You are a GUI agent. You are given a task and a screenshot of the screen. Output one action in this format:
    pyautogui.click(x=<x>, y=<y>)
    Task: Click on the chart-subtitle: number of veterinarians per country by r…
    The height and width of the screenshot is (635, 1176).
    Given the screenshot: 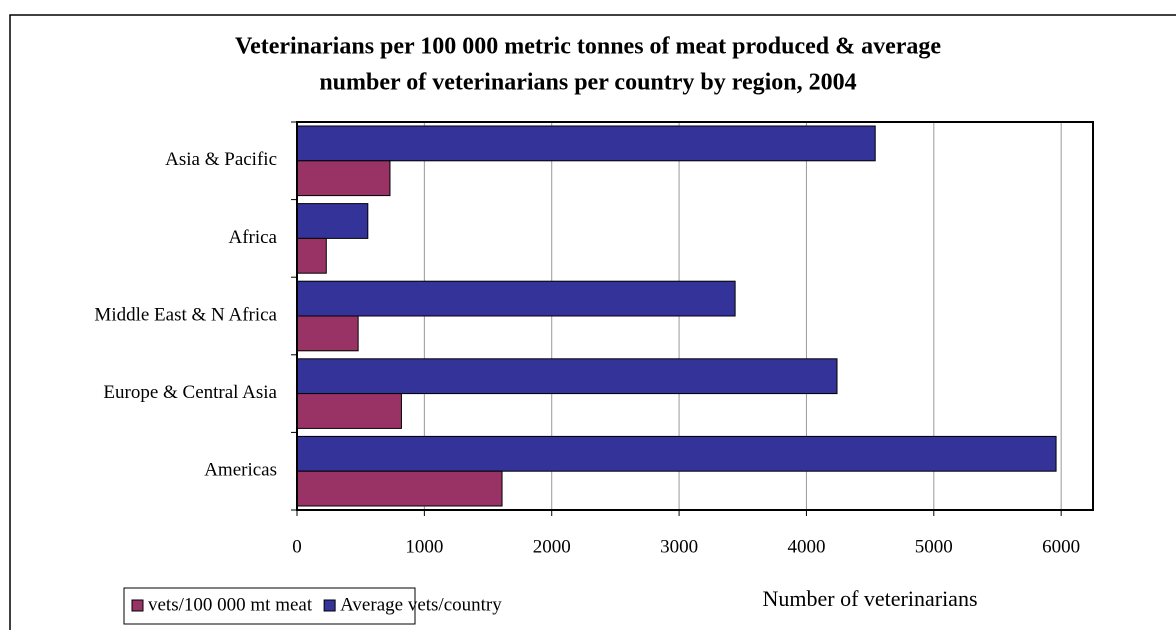 What is the action you would take?
    pyautogui.click(x=587, y=83)
    